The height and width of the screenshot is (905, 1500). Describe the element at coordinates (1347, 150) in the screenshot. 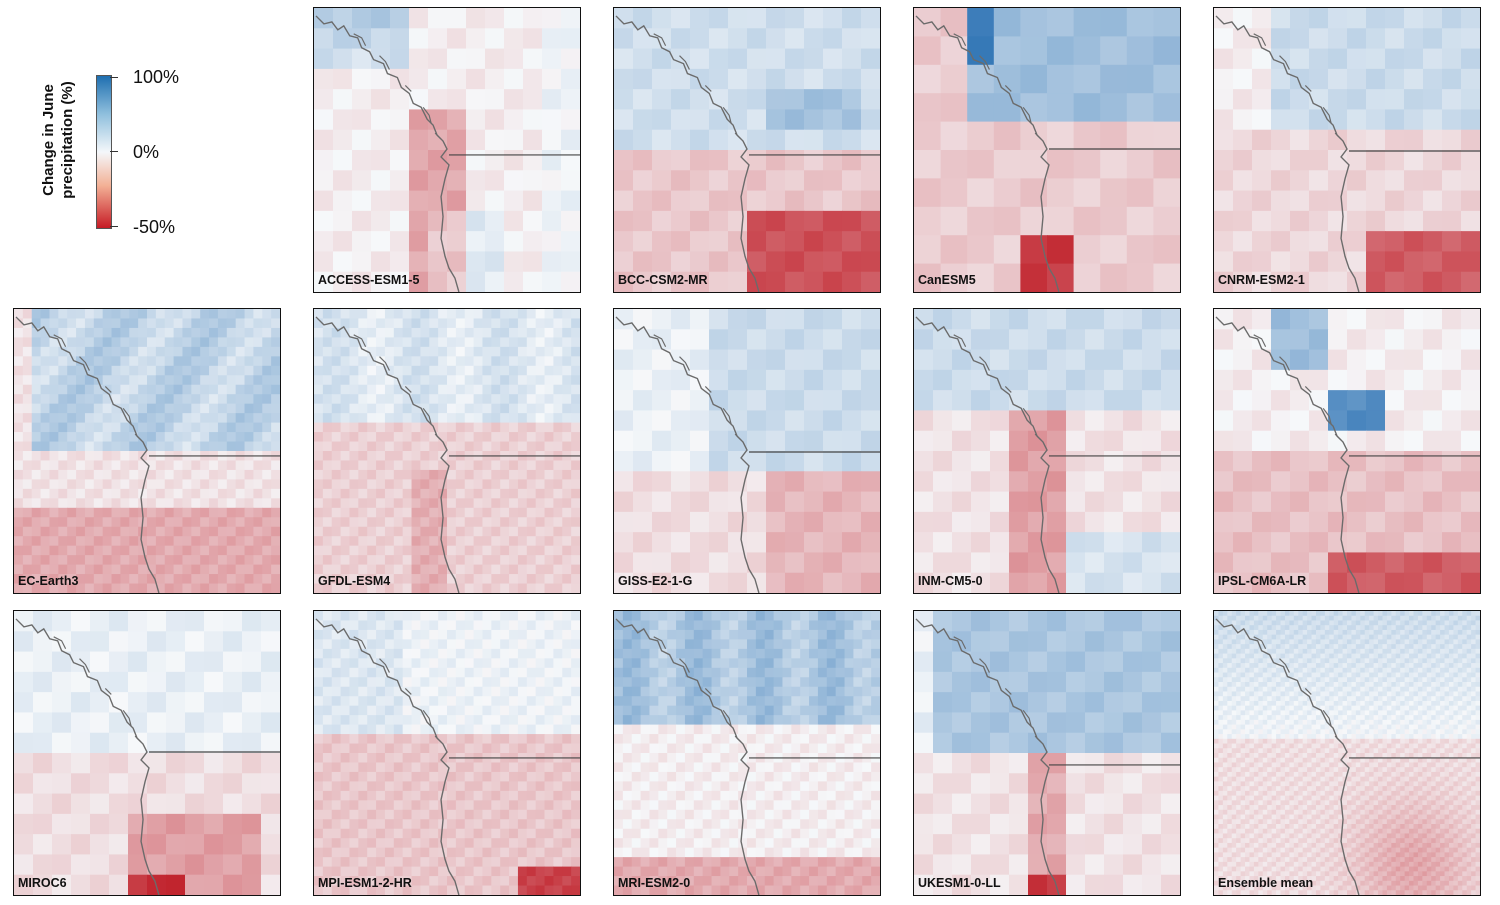

I see `map-panel-cnrm-esm2-1: CNRM-ESM2-1` at that location.